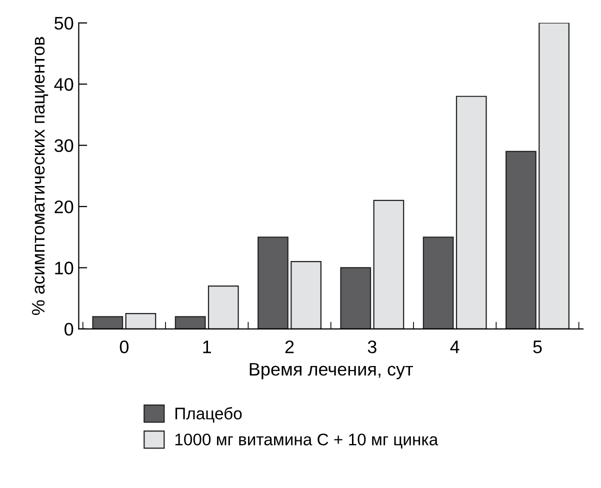 Image resolution: width=601 pixels, height=488 pixels. I want to click on y-tick-label: 40, so click(64, 84).